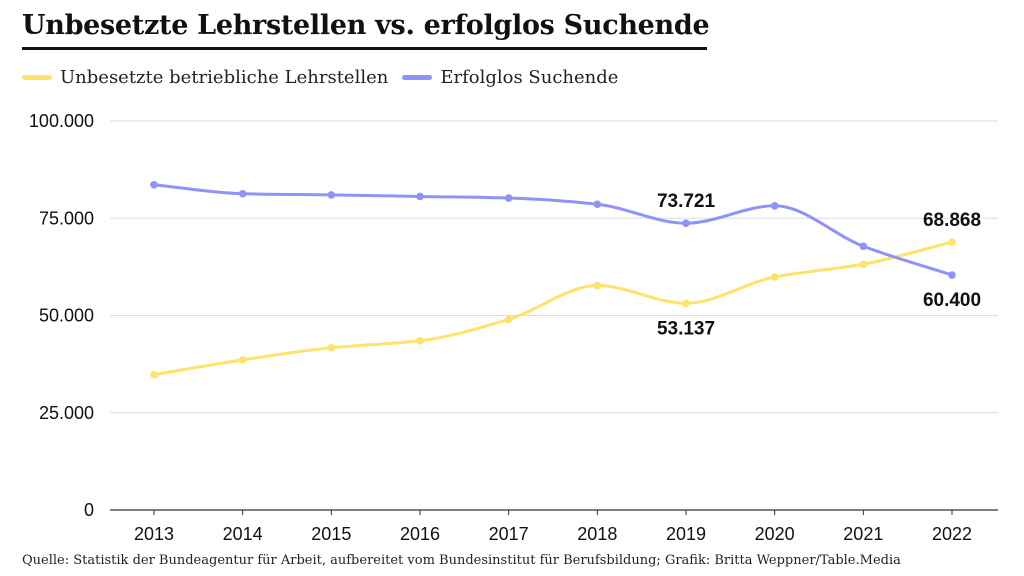 The height and width of the screenshot is (576, 1024). Describe the element at coordinates (243, 534) in the screenshot. I see `x-tick-label: 2014` at that location.